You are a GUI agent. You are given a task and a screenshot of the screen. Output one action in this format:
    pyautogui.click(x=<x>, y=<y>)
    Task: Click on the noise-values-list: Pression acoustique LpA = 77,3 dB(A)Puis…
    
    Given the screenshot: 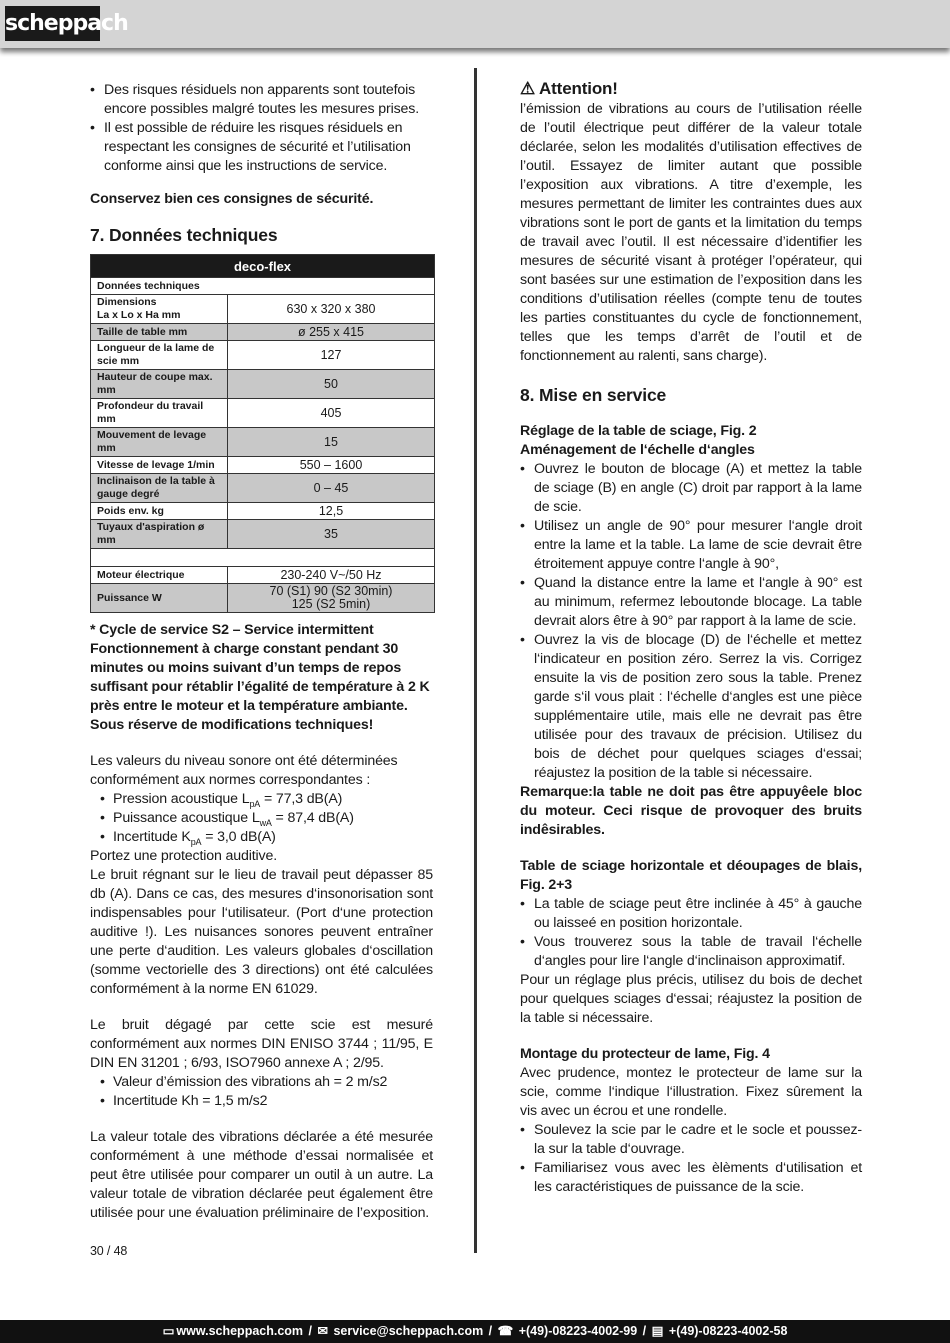 What is the action you would take?
    pyautogui.click(x=261, y=818)
    